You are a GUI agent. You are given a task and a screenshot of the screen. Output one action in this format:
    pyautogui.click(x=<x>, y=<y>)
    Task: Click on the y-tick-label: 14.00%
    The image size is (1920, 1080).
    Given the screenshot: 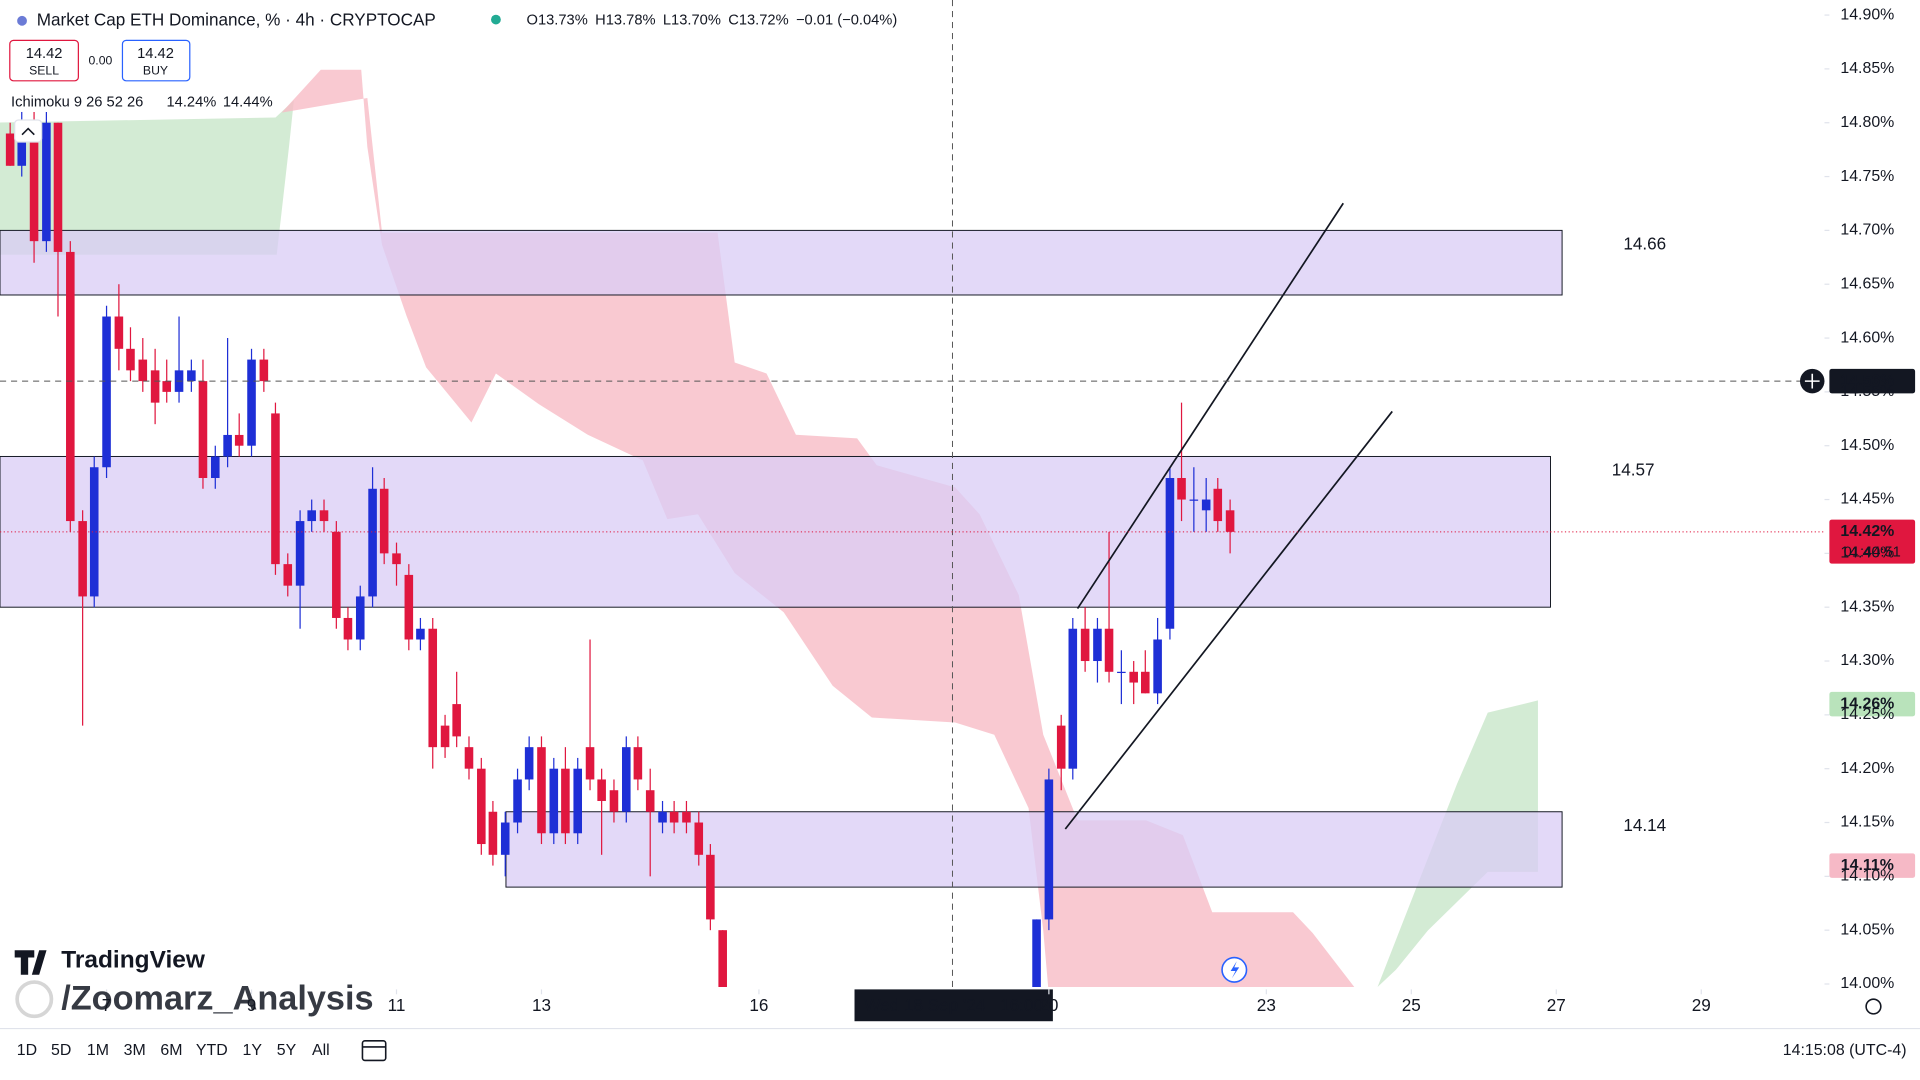 What is the action you would take?
    pyautogui.click(x=1867, y=983)
    